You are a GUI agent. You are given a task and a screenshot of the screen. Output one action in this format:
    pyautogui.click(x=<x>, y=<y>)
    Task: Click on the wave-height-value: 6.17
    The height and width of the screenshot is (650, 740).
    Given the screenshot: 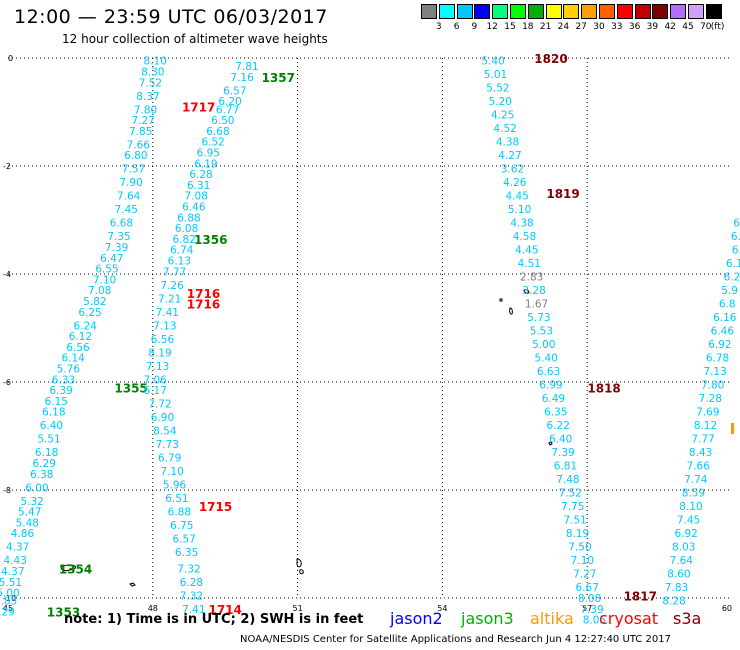 What is the action you would take?
    pyautogui.click(x=155, y=391)
    